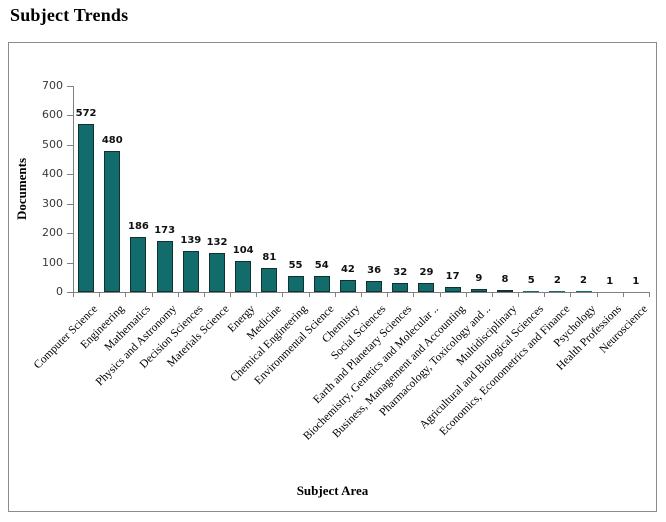  I want to click on y-axis-line, so click(73, 189).